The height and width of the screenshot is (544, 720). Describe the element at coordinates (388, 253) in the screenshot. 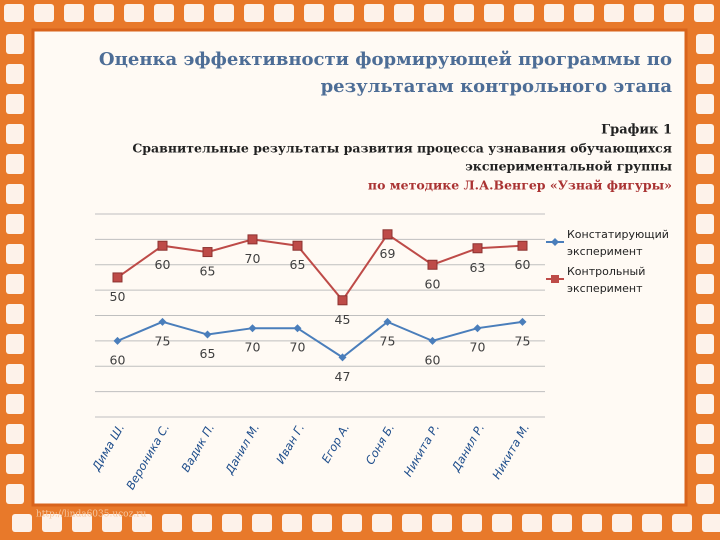

I see `data-label: 69` at that location.